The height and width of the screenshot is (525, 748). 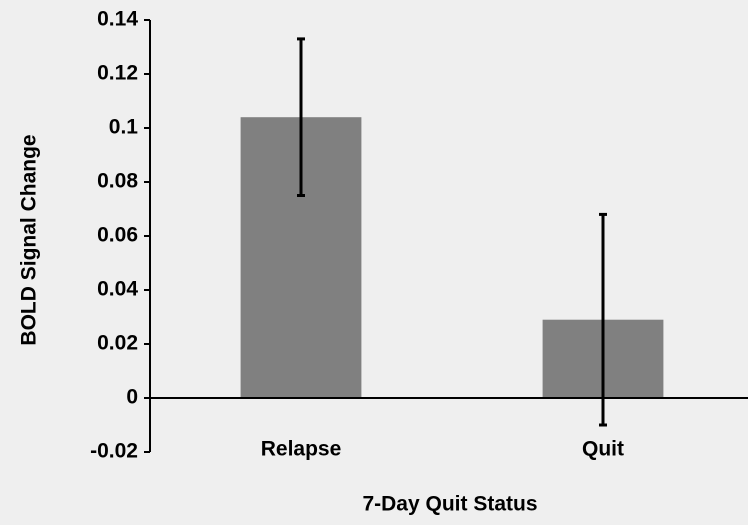 I want to click on y-tick-label: 0.1, so click(x=124, y=127).